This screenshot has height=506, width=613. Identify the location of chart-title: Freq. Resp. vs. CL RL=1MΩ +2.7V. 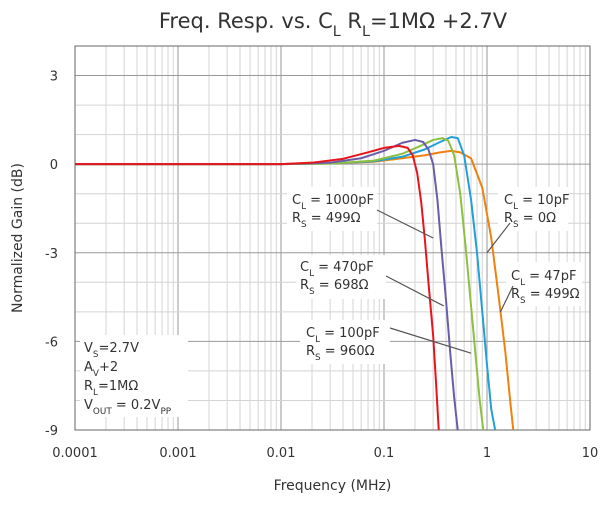
(333, 24).